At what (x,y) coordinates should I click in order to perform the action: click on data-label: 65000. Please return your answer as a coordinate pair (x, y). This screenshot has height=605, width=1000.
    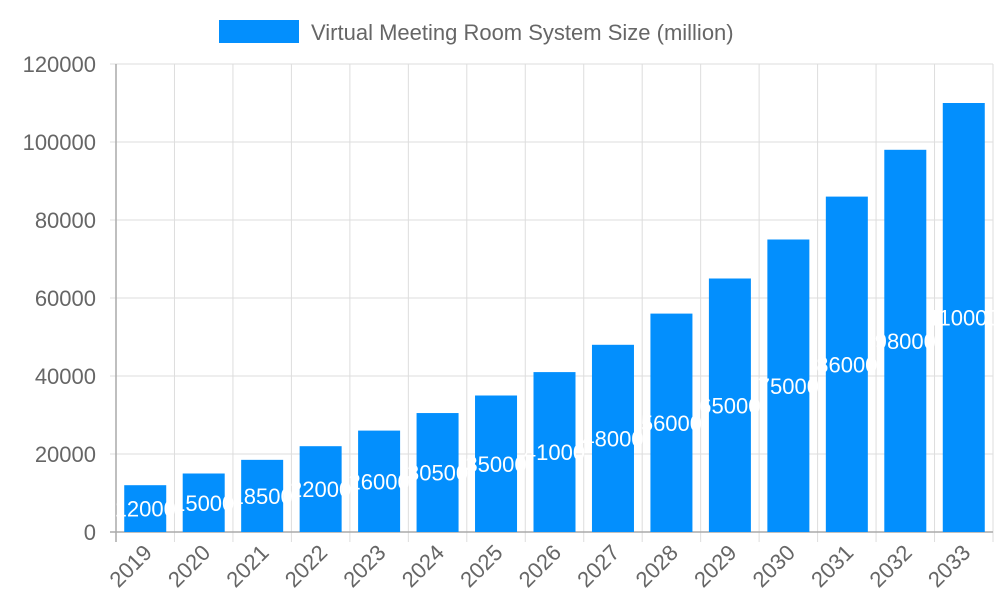
    Looking at the image, I should click on (729, 405).